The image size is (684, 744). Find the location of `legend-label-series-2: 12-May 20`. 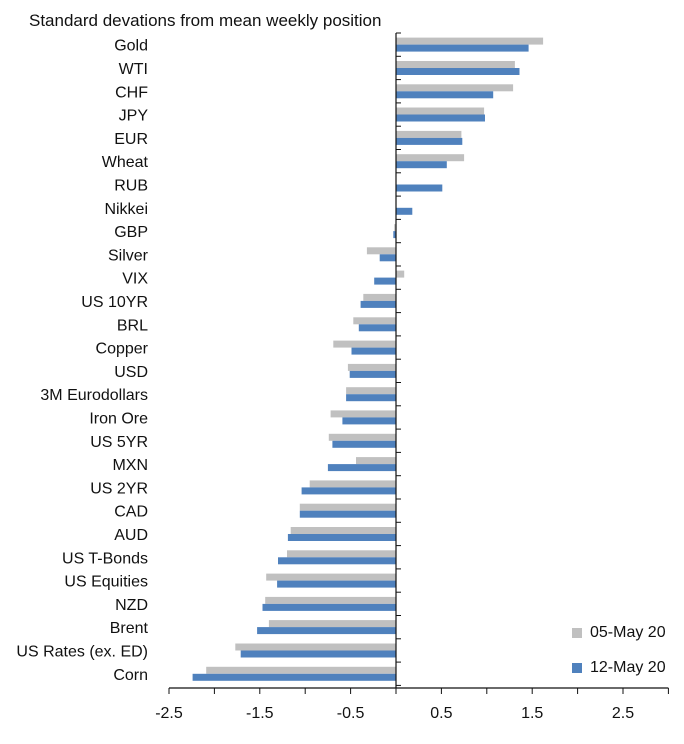

legend-label-series-2: 12-May 20 is located at coordinates (628, 667).